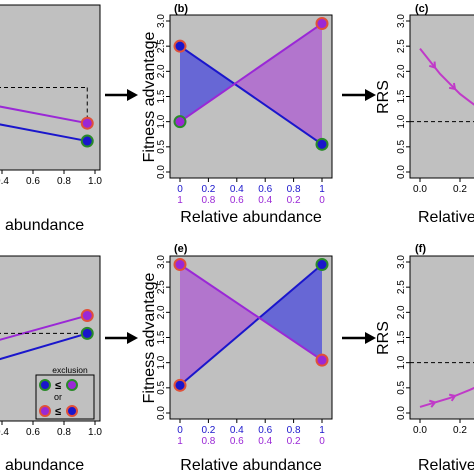 The width and height of the screenshot is (474, 474). I want to click on panel-d-xlabel: abundance, so click(44, 465).